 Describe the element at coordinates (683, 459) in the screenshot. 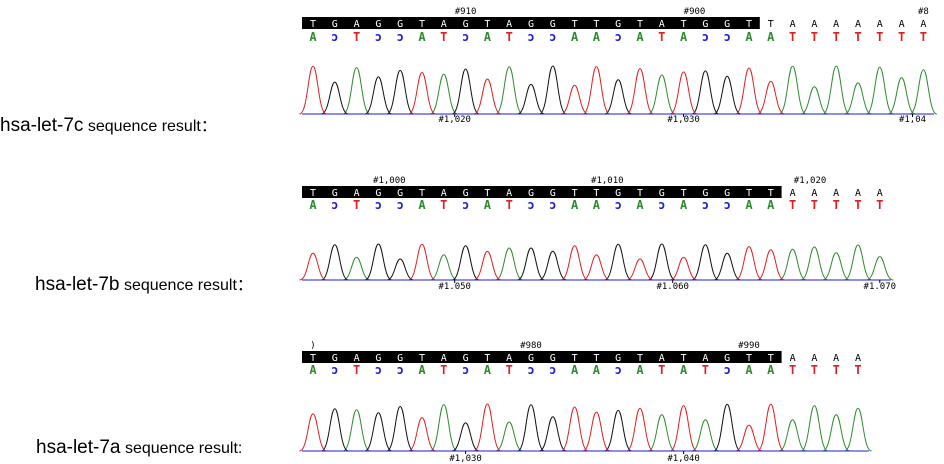

I see `position-label-bottom: #1,040` at that location.